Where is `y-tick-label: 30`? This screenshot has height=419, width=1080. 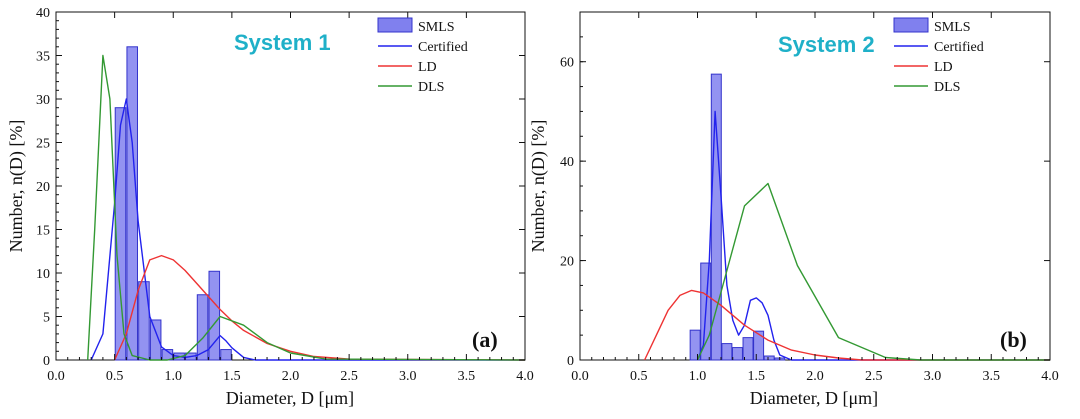 y-tick-label: 30 is located at coordinates (43, 100).